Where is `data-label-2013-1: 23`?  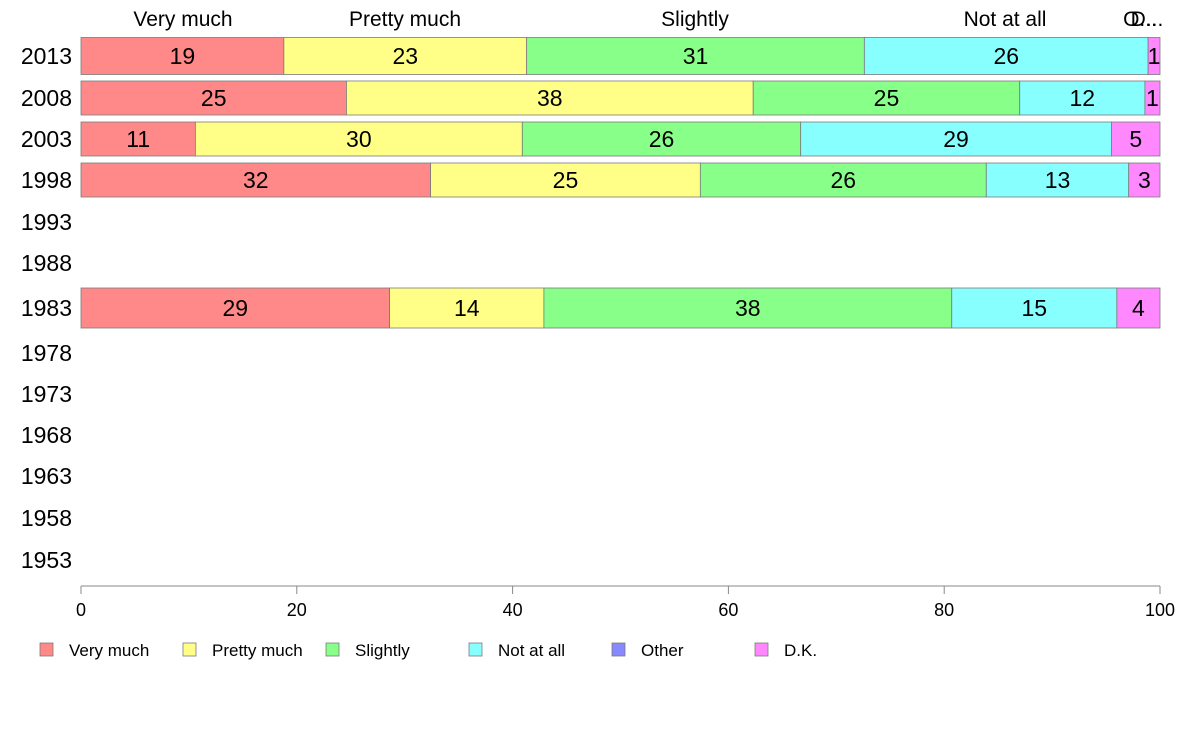
data-label-2013-1: 23 is located at coordinates (405, 56).